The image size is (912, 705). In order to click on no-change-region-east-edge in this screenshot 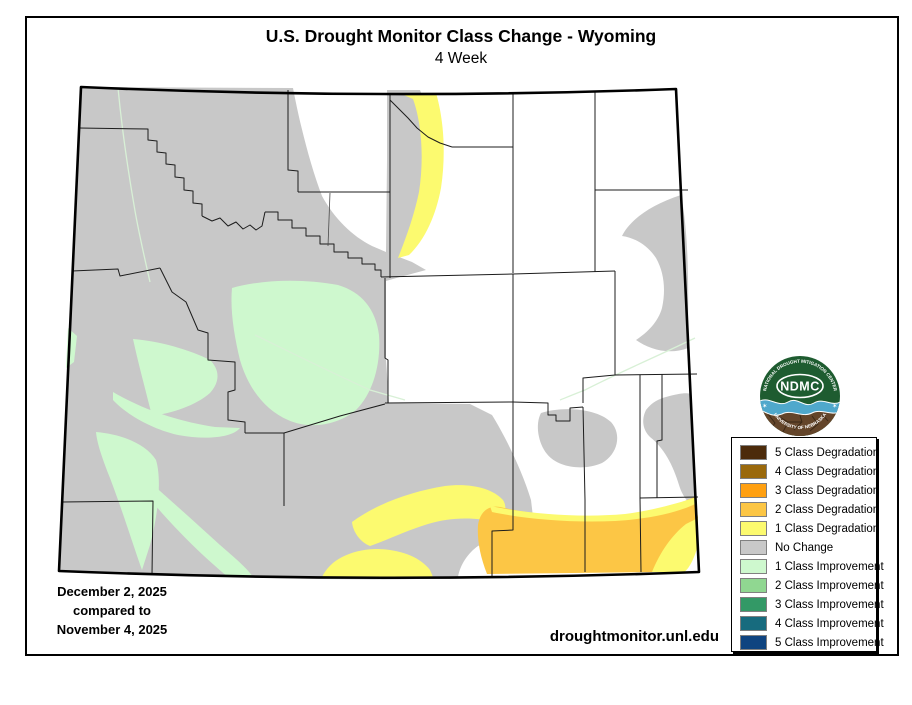, I will do `click(670, 450)`.